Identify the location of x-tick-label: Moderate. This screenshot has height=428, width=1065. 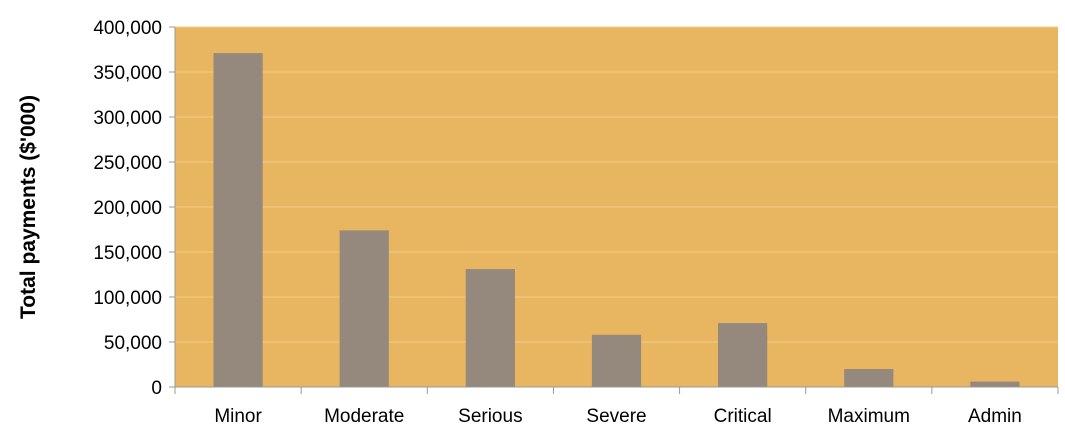
(364, 416).